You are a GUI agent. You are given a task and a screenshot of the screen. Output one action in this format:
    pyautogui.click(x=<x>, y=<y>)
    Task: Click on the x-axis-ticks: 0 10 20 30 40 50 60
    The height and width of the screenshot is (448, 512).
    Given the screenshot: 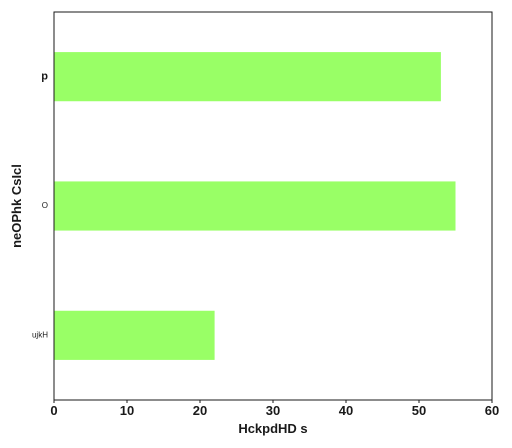 What is the action you would take?
    pyautogui.click(x=274, y=409)
    